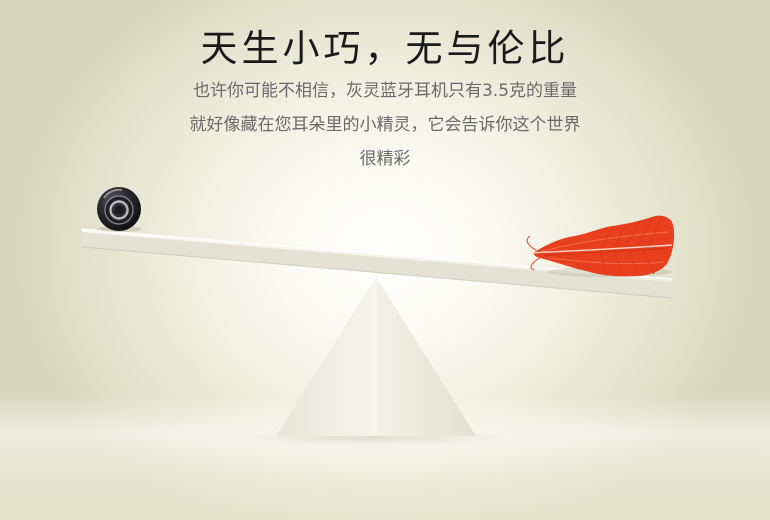  What do you see at coordinates (385, 48) in the screenshot?
I see `page-headline: 天生小巧，无与伦比` at bounding box center [385, 48].